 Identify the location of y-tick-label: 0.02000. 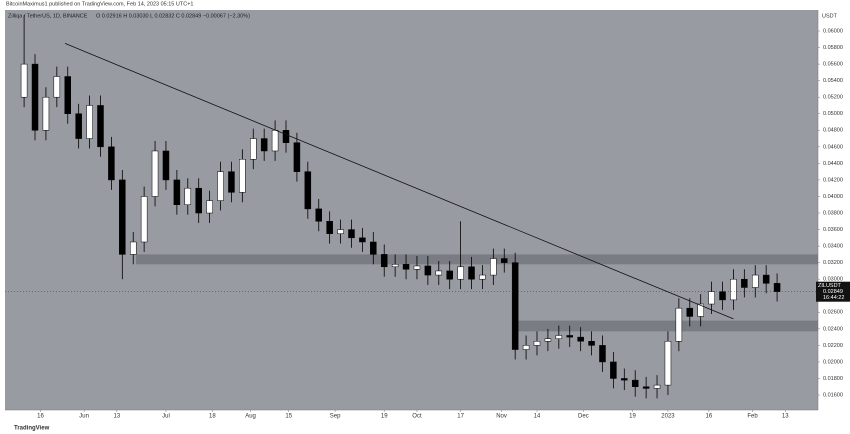
(833, 362).